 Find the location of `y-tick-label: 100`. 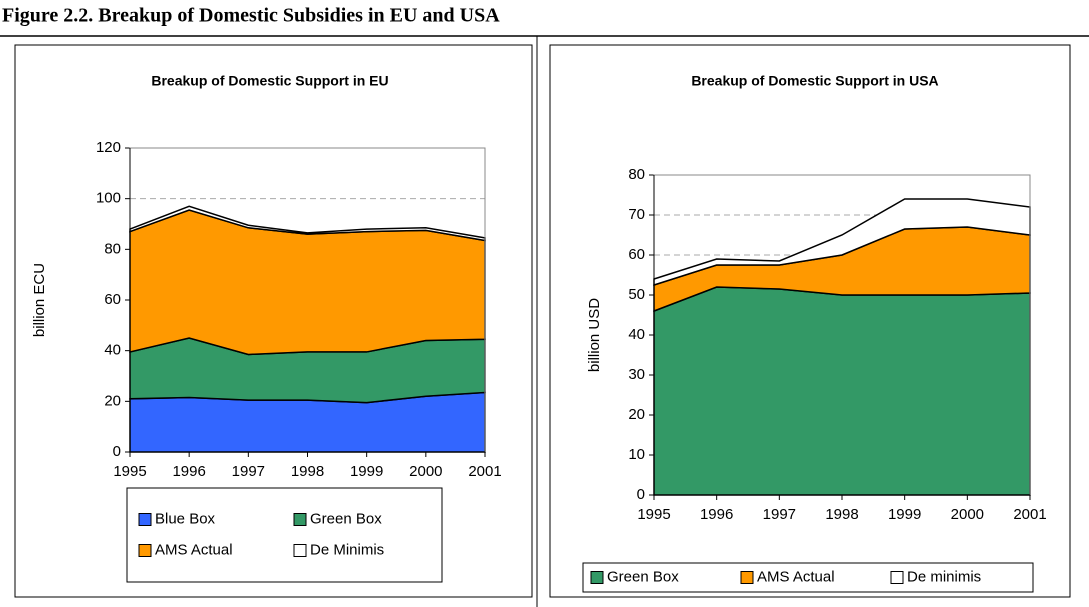

y-tick-label: 100 is located at coordinates (108, 198).